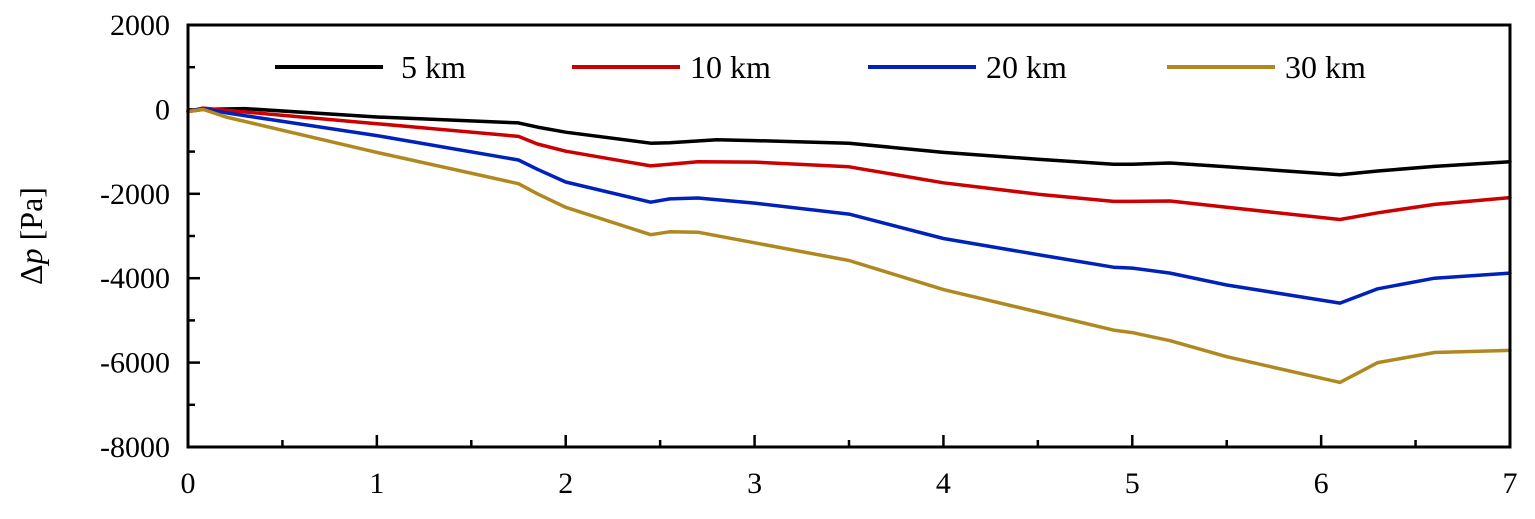  Describe the element at coordinates (1026, 67) in the screenshot. I see `legend-label: 20 km` at that location.